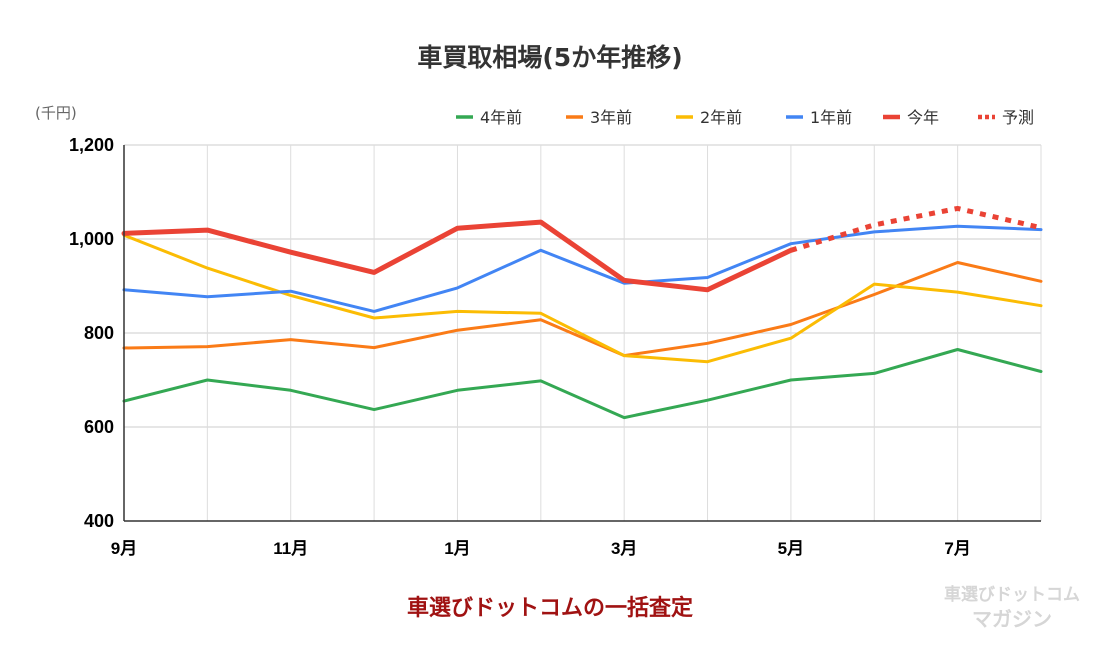 The width and height of the screenshot is (1100, 648). What do you see at coordinates (91, 239) in the screenshot?
I see `y-tick-label: 1,000` at bounding box center [91, 239].